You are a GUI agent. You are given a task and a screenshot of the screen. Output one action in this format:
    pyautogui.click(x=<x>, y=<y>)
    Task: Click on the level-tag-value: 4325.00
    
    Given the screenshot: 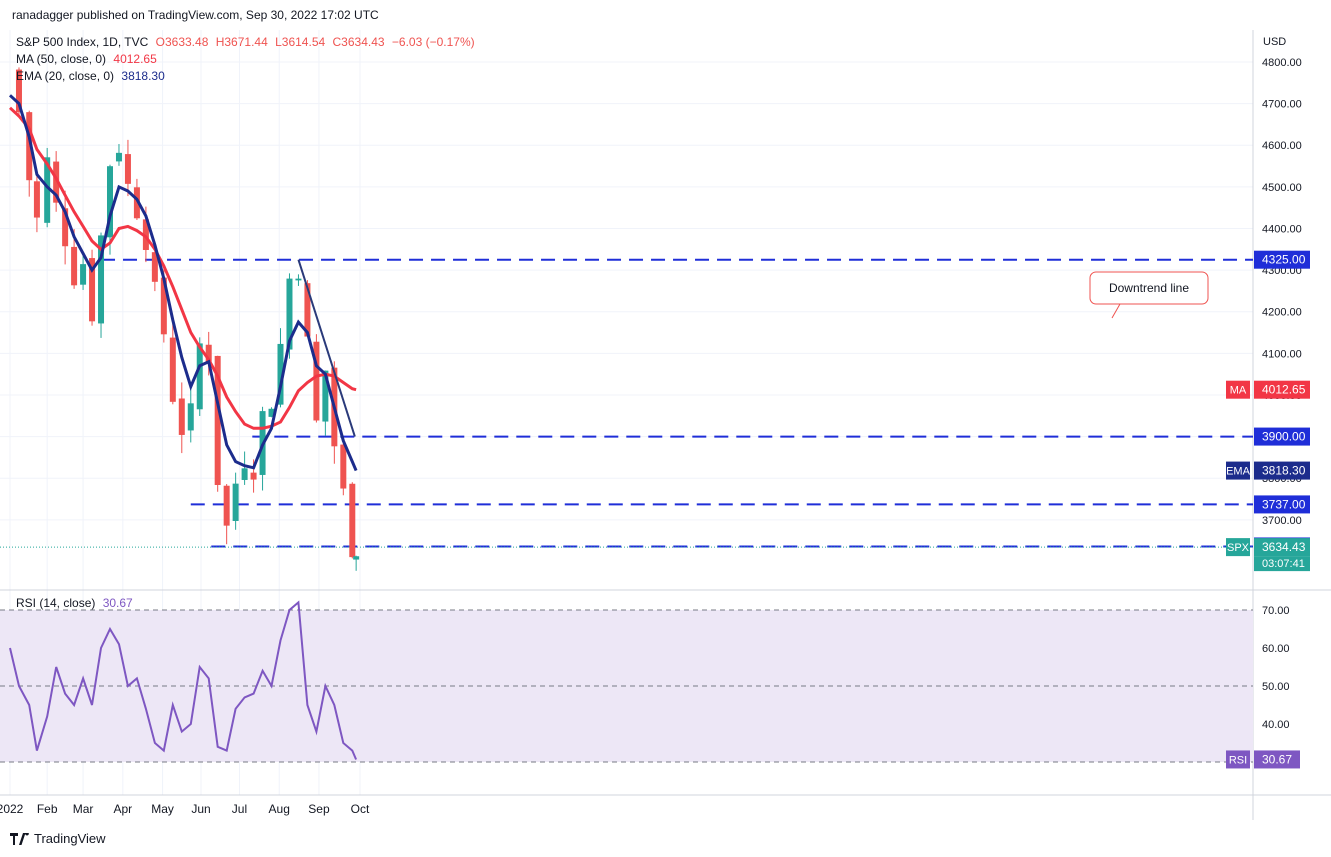 What is the action you would take?
    pyautogui.click(x=1284, y=260)
    